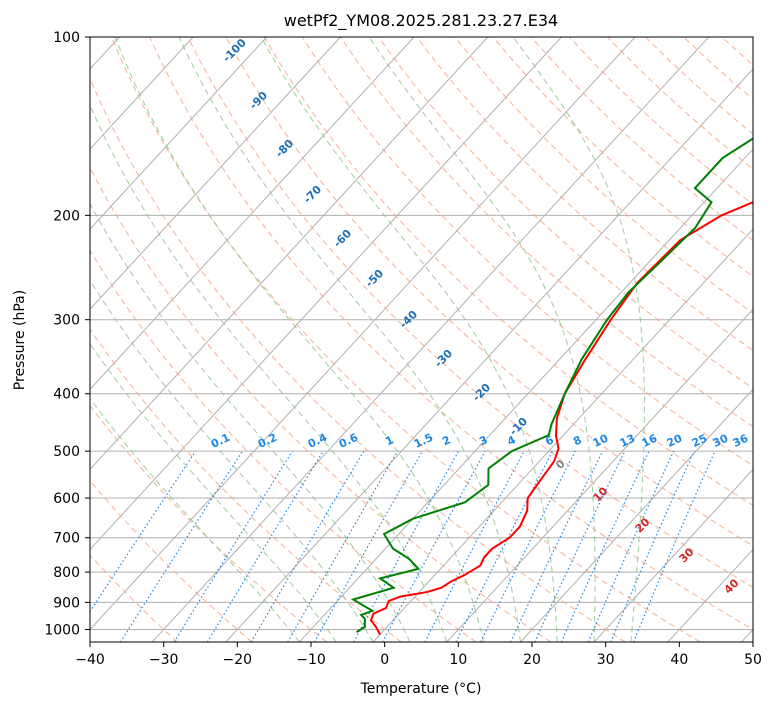 The height and width of the screenshot is (708, 775). Describe the element at coordinates (90, 660) in the screenshot. I see `x-tick-label: −40` at that location.